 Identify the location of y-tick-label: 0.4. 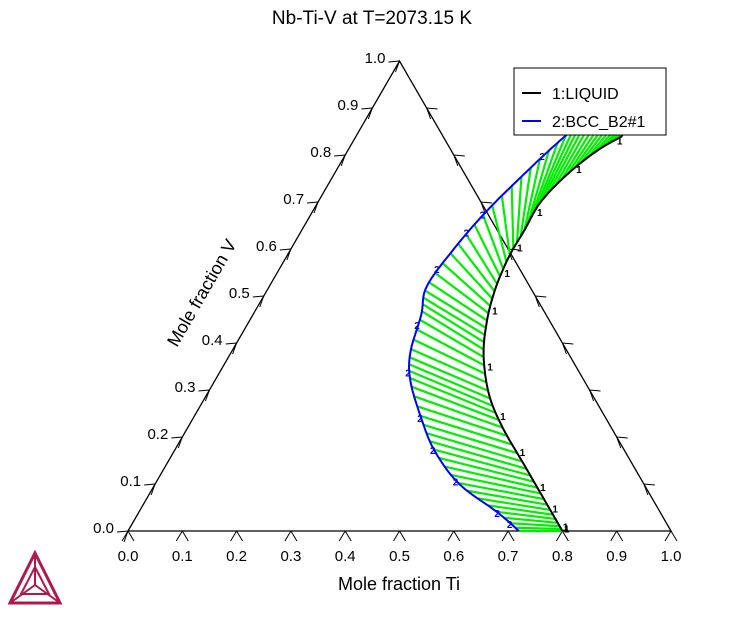
(212, 340).